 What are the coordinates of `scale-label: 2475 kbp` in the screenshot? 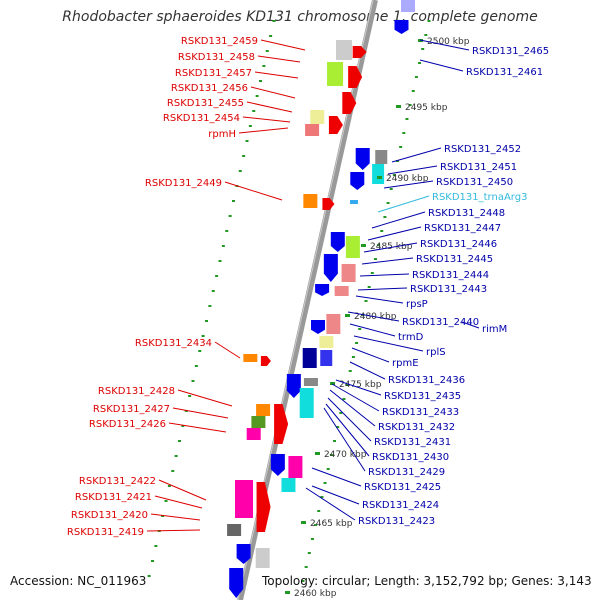 It's located at (360, 385).